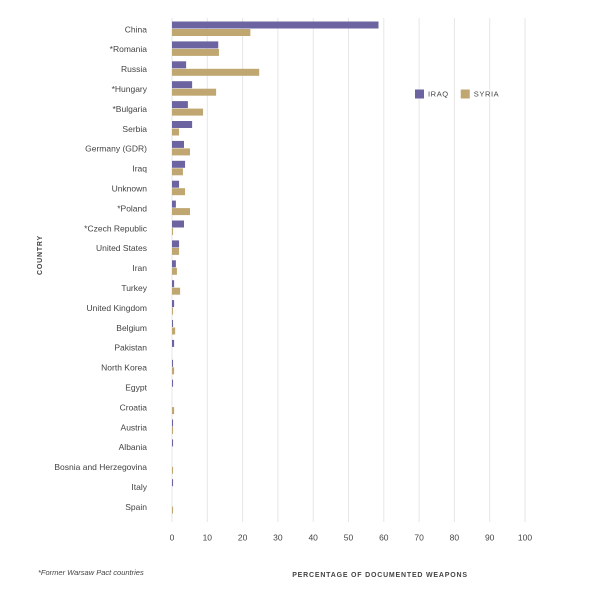 The image size is (597, 602). I want to click on y-tick-label: United Kingdom, so click(117, 308).